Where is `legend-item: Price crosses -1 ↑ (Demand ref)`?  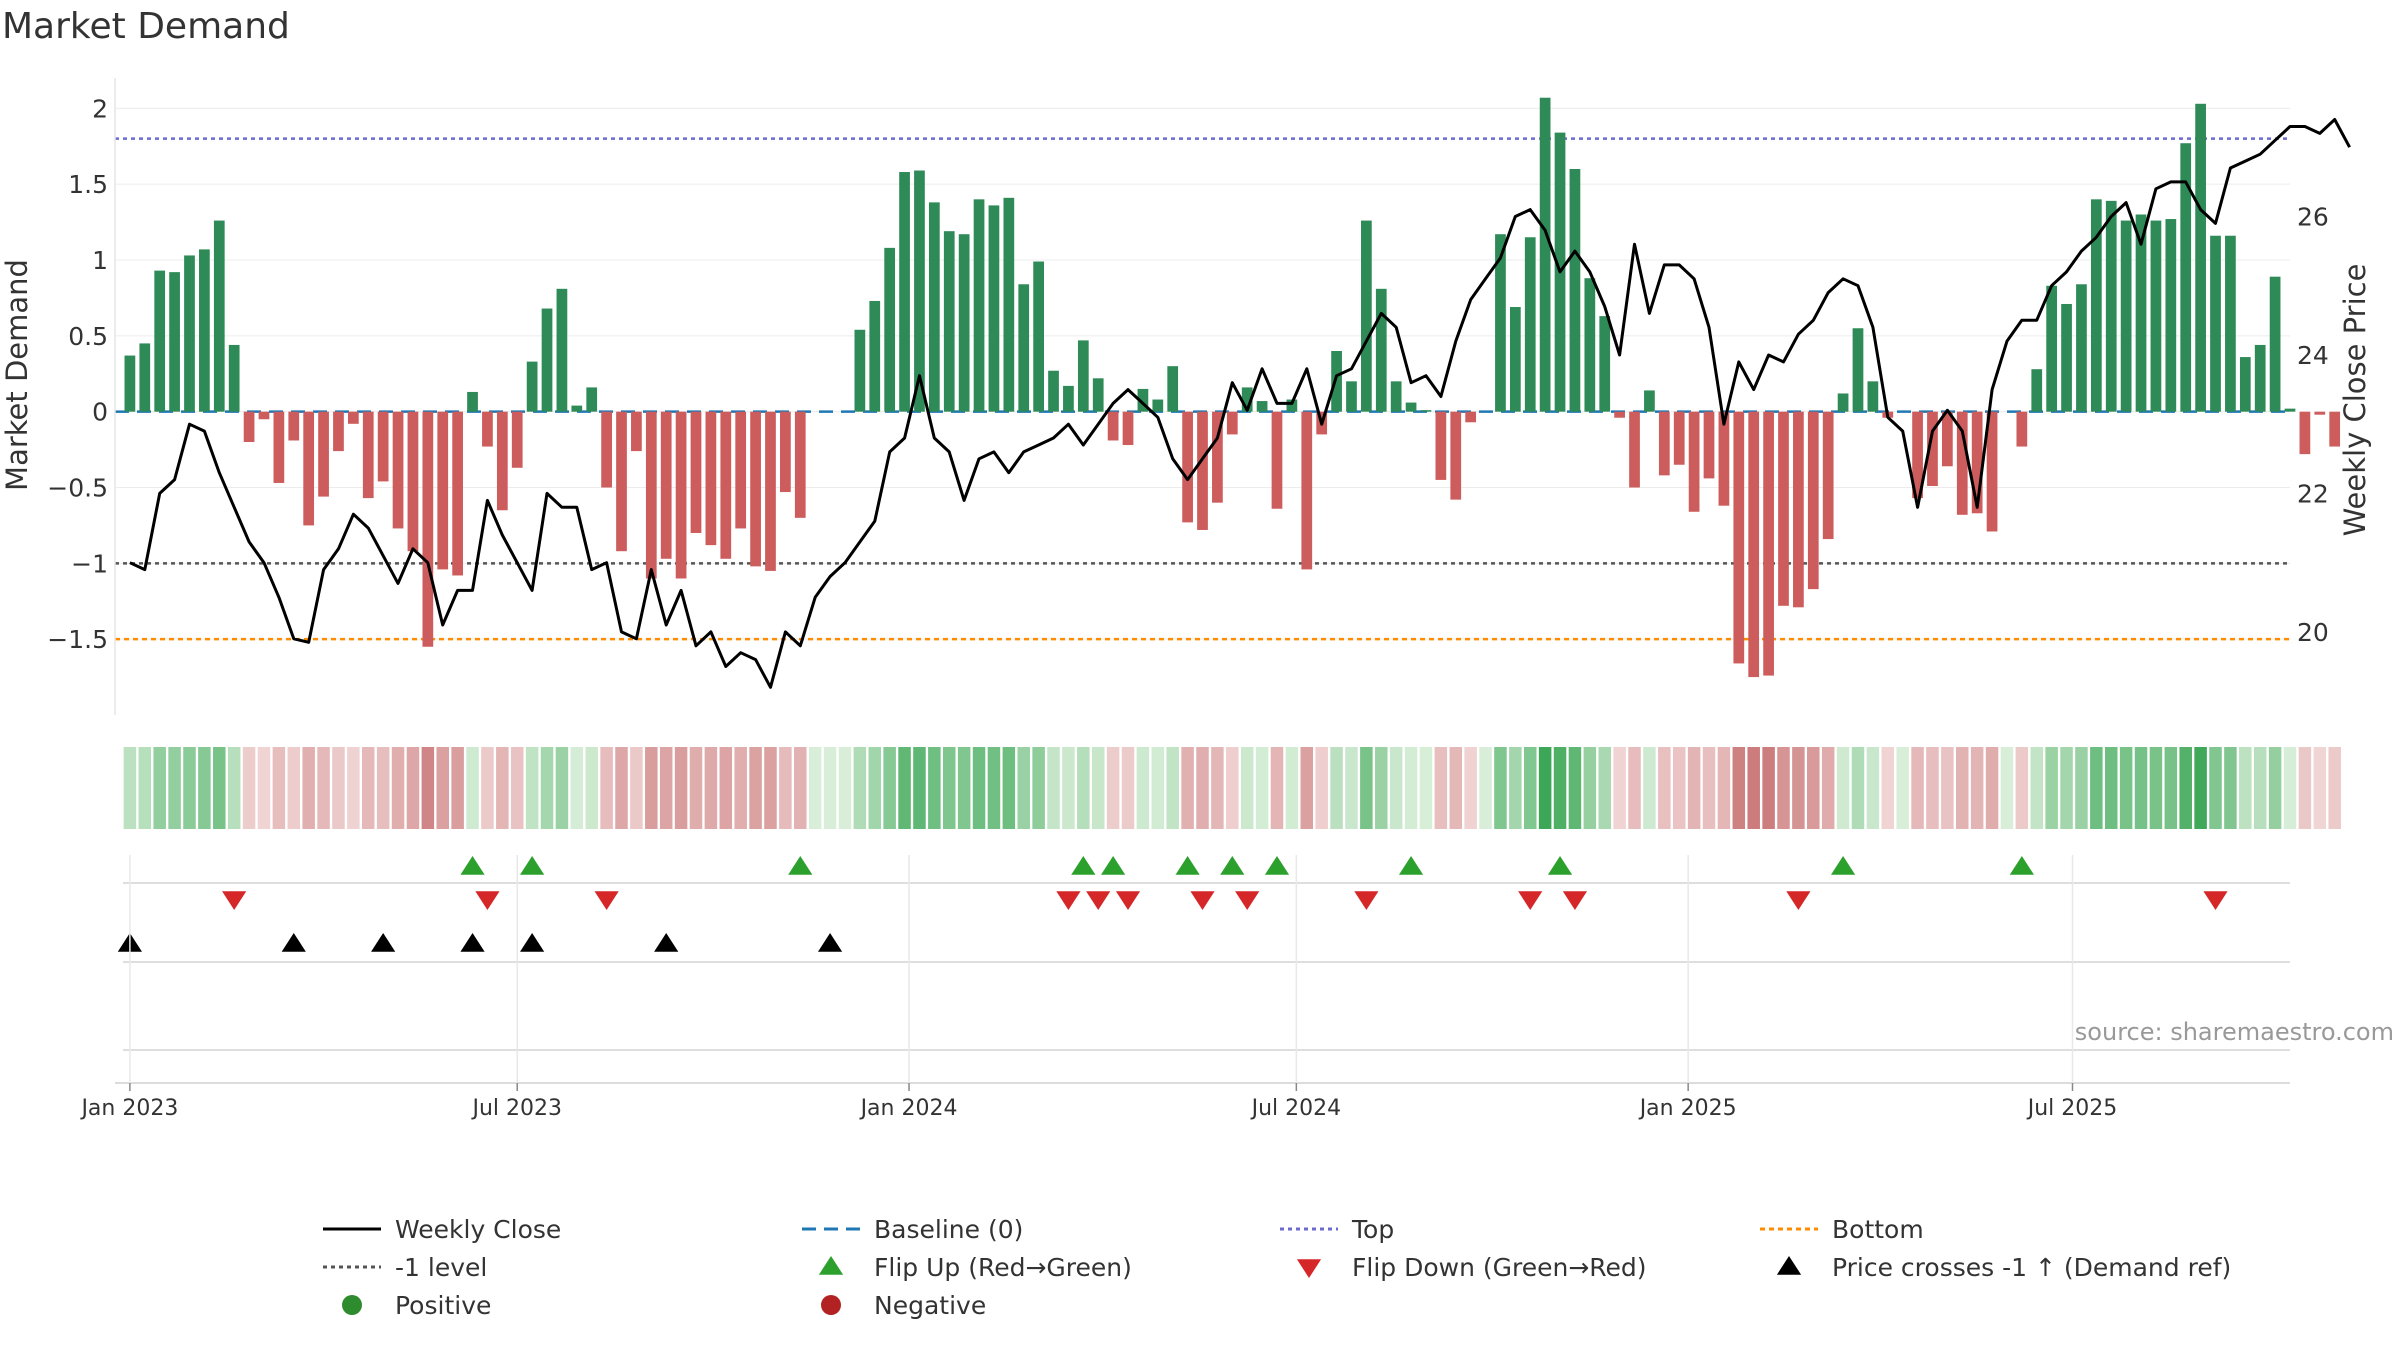 legend-item: Price crosses -1 ↑ (Demand ref) is located at coordinates (2003, 1267).